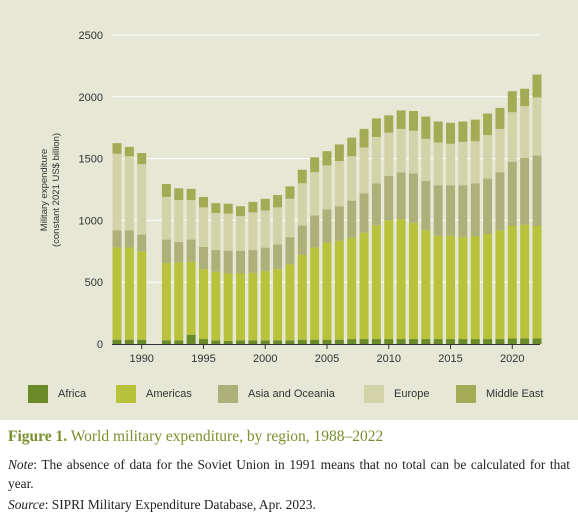 This screenshot has width=578, height=525. Describe the element at coordinates (515, 394) in the screenshot. I see `legend-label-middle-east: Middle East` at that location.